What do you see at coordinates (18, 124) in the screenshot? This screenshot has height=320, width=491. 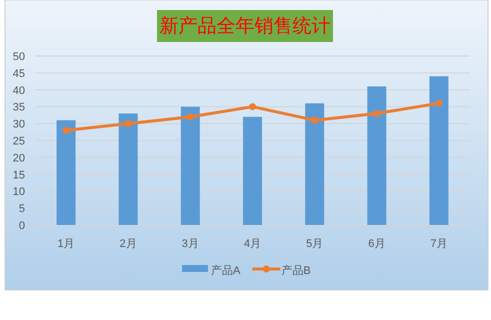 I see `y-tick-label: 30` at bounding box center [18, 124].